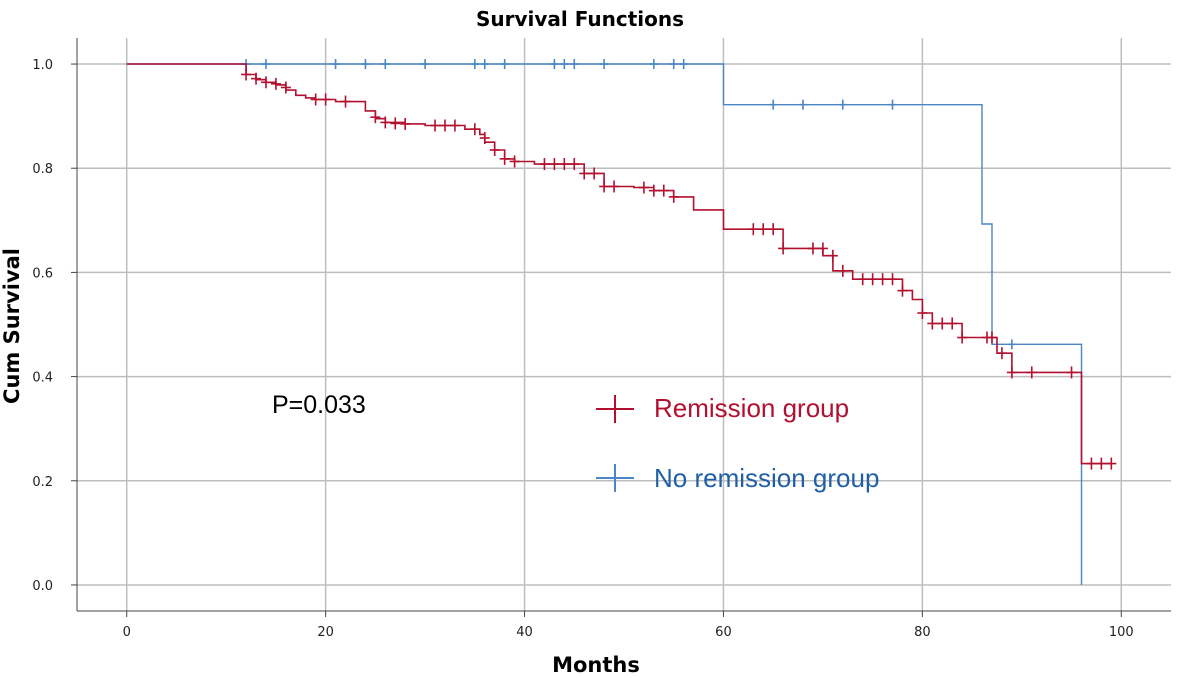  Describe the element at coordinates (42, 65) in the screenshot. I see `y-tick-label-5: 1.0` at that location.